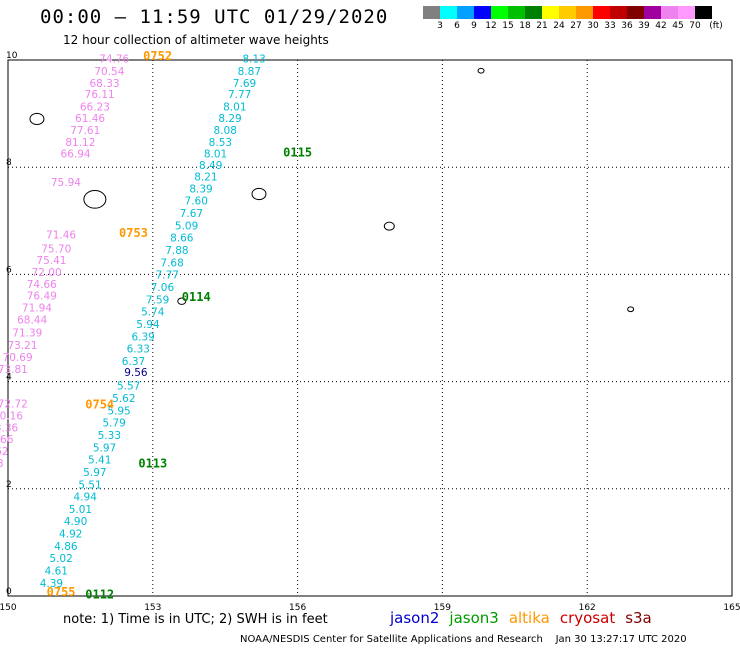  What do you see at coordinates (249, 72) in the screenshot?
I see `wave-height-jason3: 8.87` at bounding box center [249, 72].